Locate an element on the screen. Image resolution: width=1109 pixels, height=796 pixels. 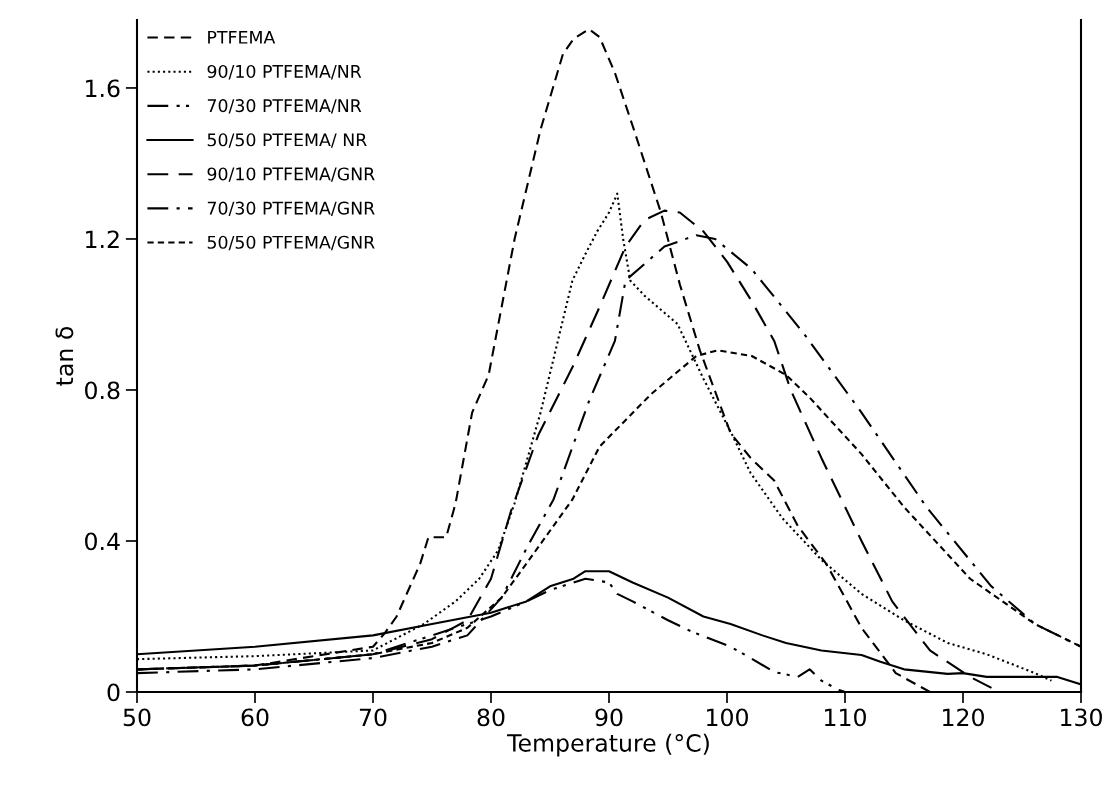
x-axis-title: Temperature (°C) is located at coordinates (608, 745).